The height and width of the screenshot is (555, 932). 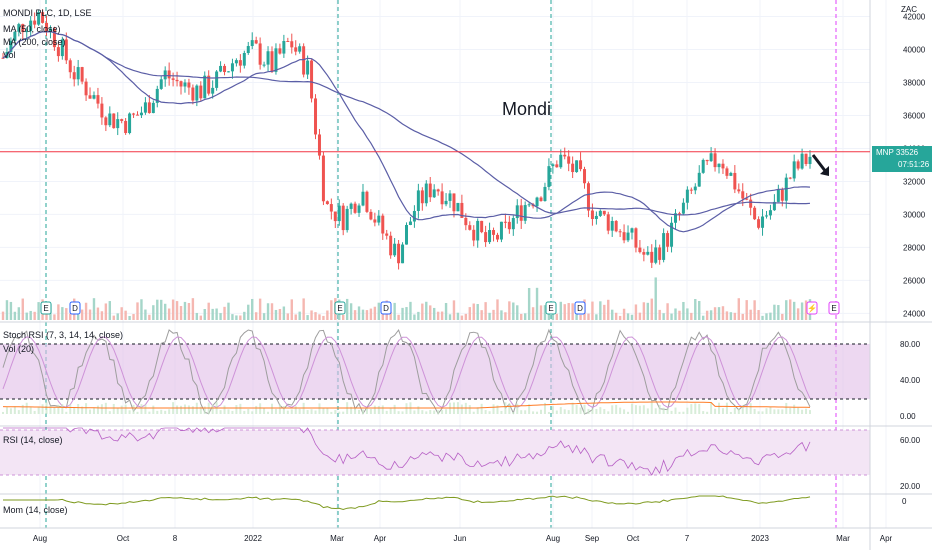 What do you see at coordinates (175, 538) in the screenshot?
I see `time-tick-label: 8` at bounding box center [175, 538].